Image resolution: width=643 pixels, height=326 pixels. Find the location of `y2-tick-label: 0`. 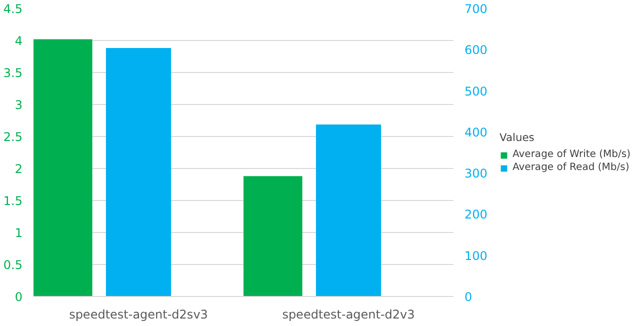

y2-tick-label: 0 is located at coordinates (468, 297).